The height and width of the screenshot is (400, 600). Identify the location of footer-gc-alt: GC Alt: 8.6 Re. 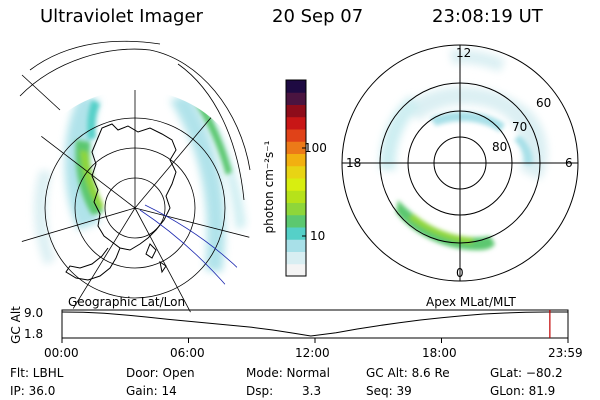
(408, 373).